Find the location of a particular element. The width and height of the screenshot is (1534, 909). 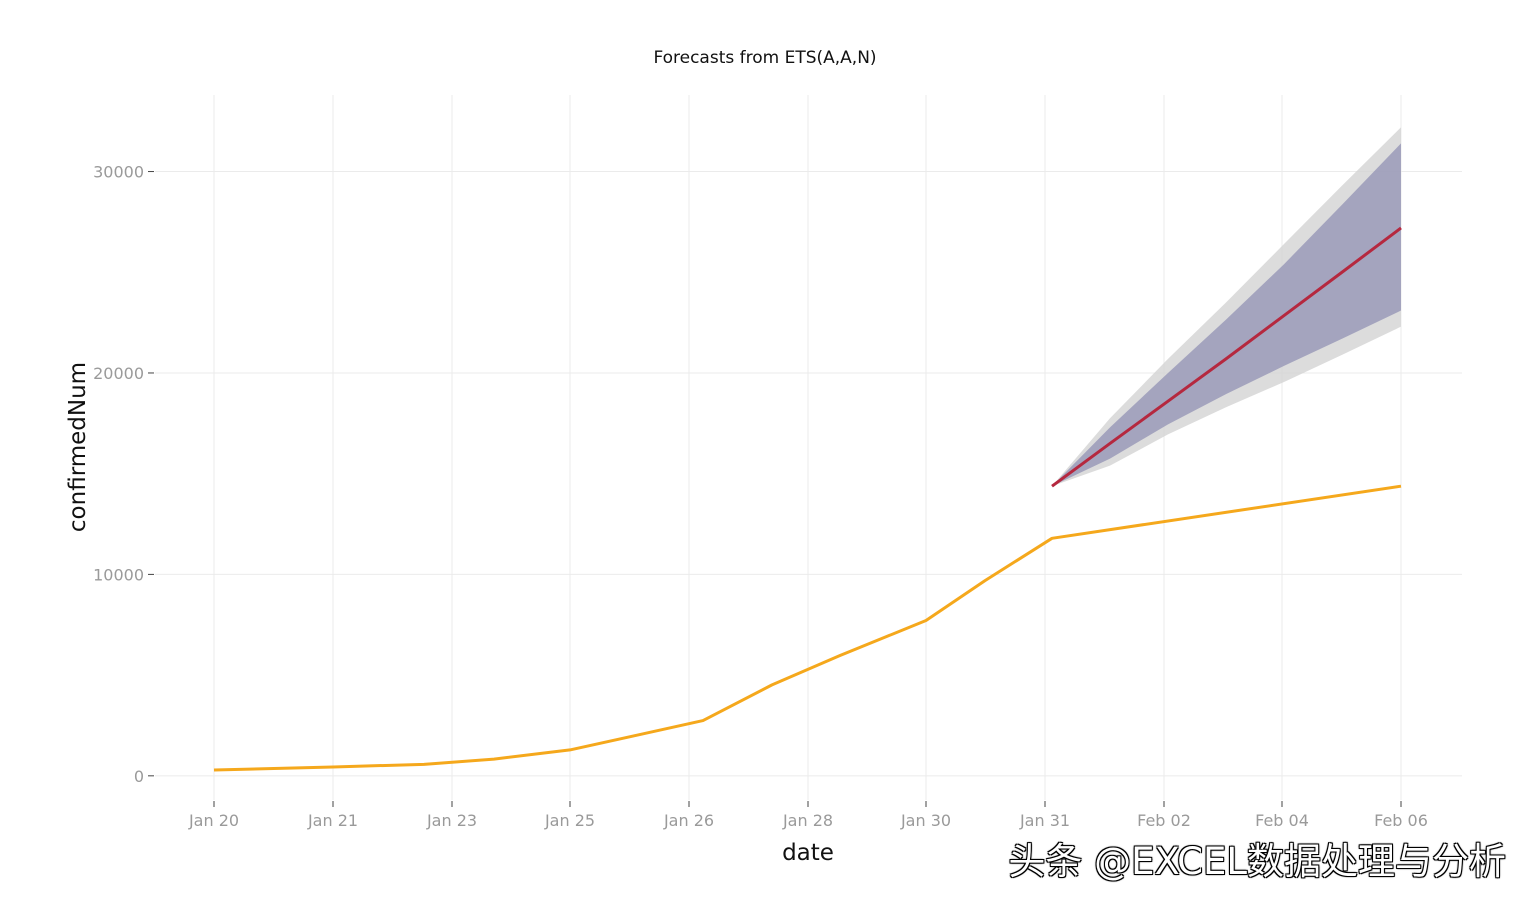

watermark: 头条 @EXCEL数据处理与分析 is located at coordinates (1257, 861).